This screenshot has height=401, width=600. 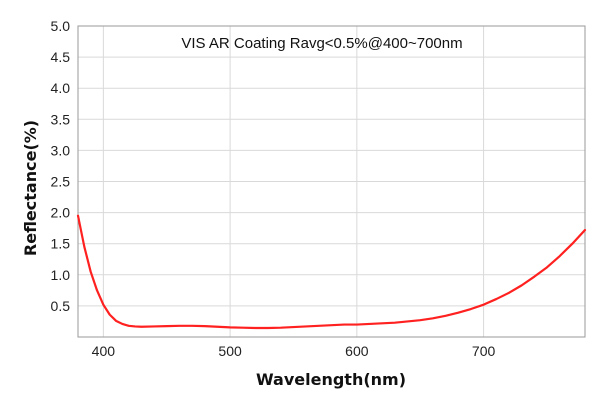 What do you see at coordinates (61, 119) in the screenshot?
I see `y-tick-label: 3.5` at bounding box center [61, 119].